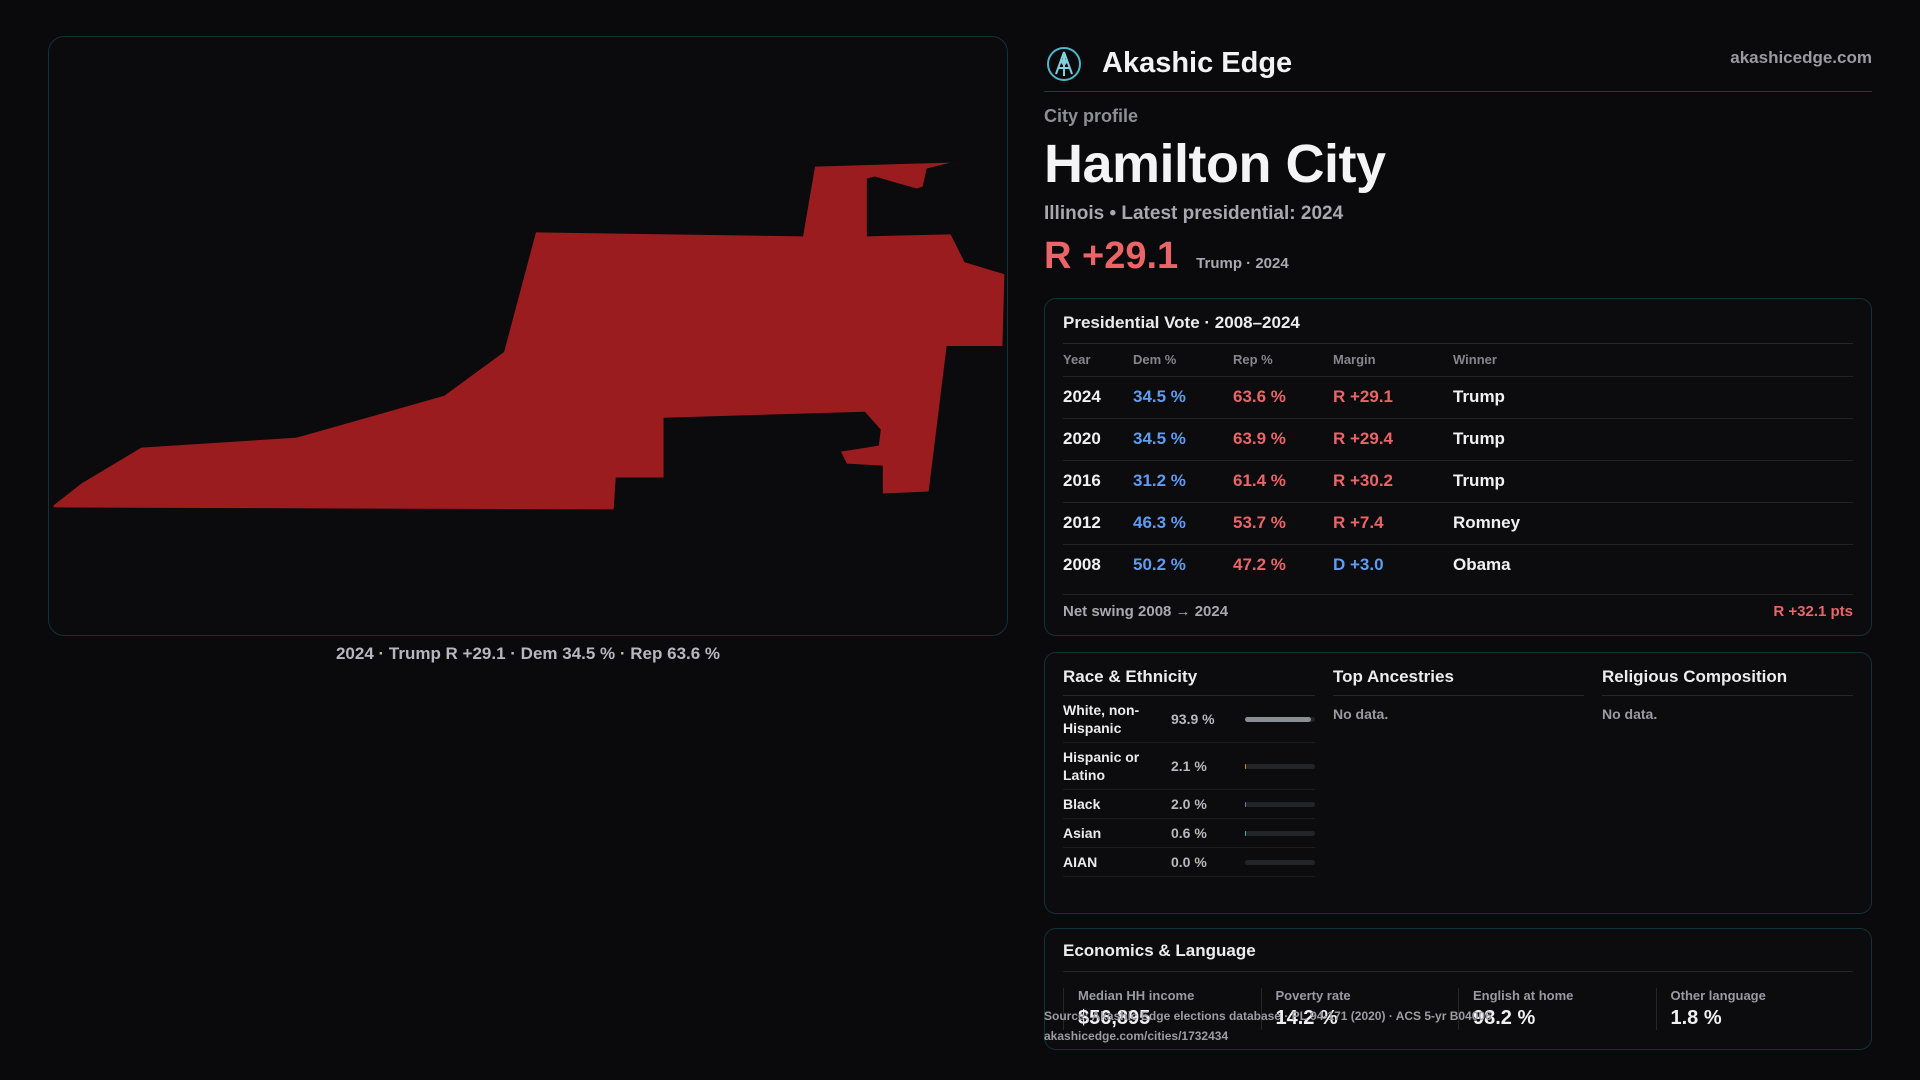 The image size is (1920, 1080). What do you see at coordinates (1313, 995) in the screenshot?
I see `stat-label: Poverty rate` at bounding box center [1313, 995].